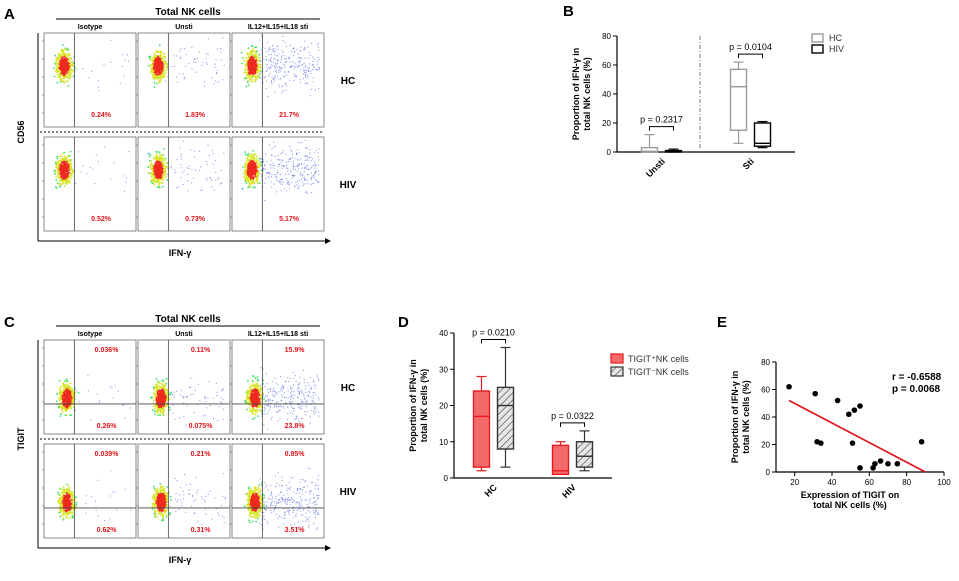 This screenshot has width=959, height=581. Describe the element at coordinates (188, 12) in the screenshot. I see `flow-title: Total NK cells` at that location.